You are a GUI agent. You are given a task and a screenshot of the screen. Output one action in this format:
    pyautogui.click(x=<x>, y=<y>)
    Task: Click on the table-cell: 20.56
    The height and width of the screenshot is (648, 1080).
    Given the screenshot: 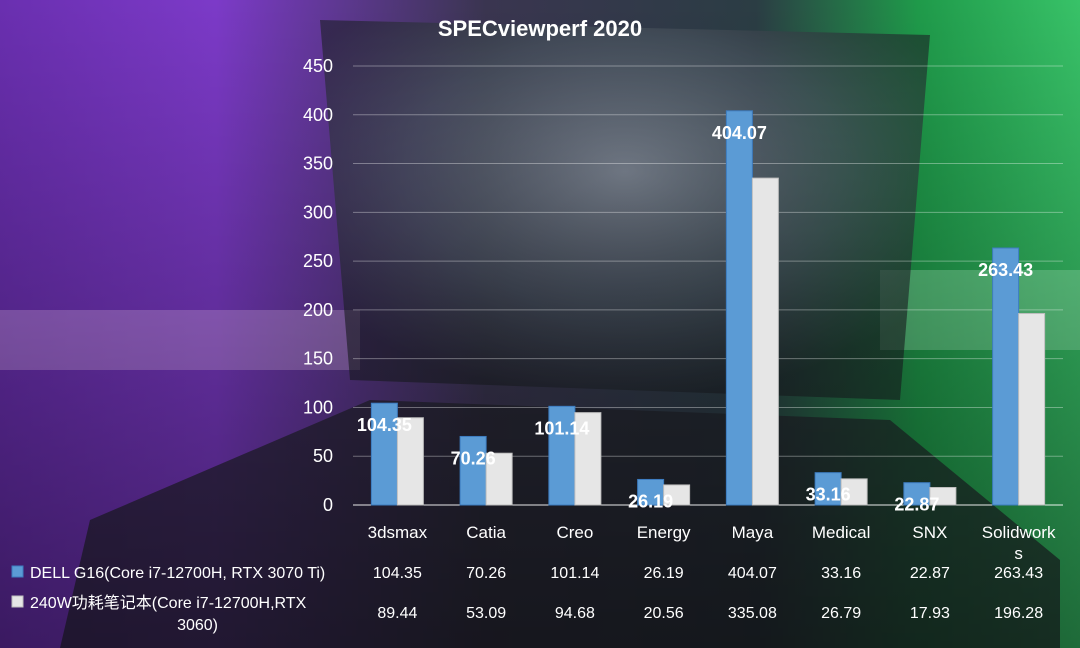 What is the action you would take?
    pyautogui.click(x=664, y=613)
    